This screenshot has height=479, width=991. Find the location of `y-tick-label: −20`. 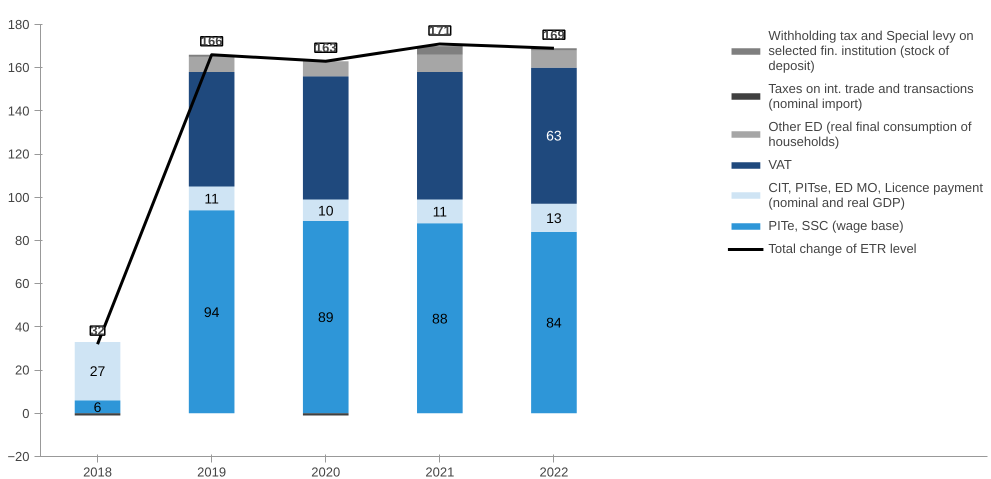

y-tick-label: −20 is located at coordinates (18, 456).